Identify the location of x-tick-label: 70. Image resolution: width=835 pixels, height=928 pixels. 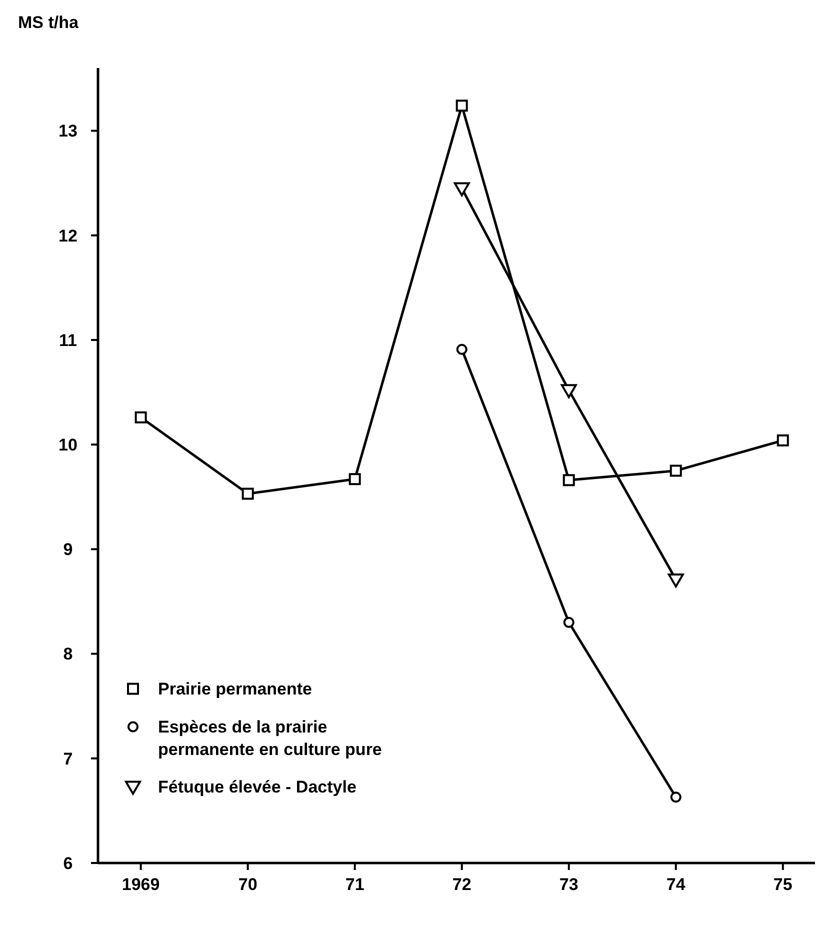
(248, 884).